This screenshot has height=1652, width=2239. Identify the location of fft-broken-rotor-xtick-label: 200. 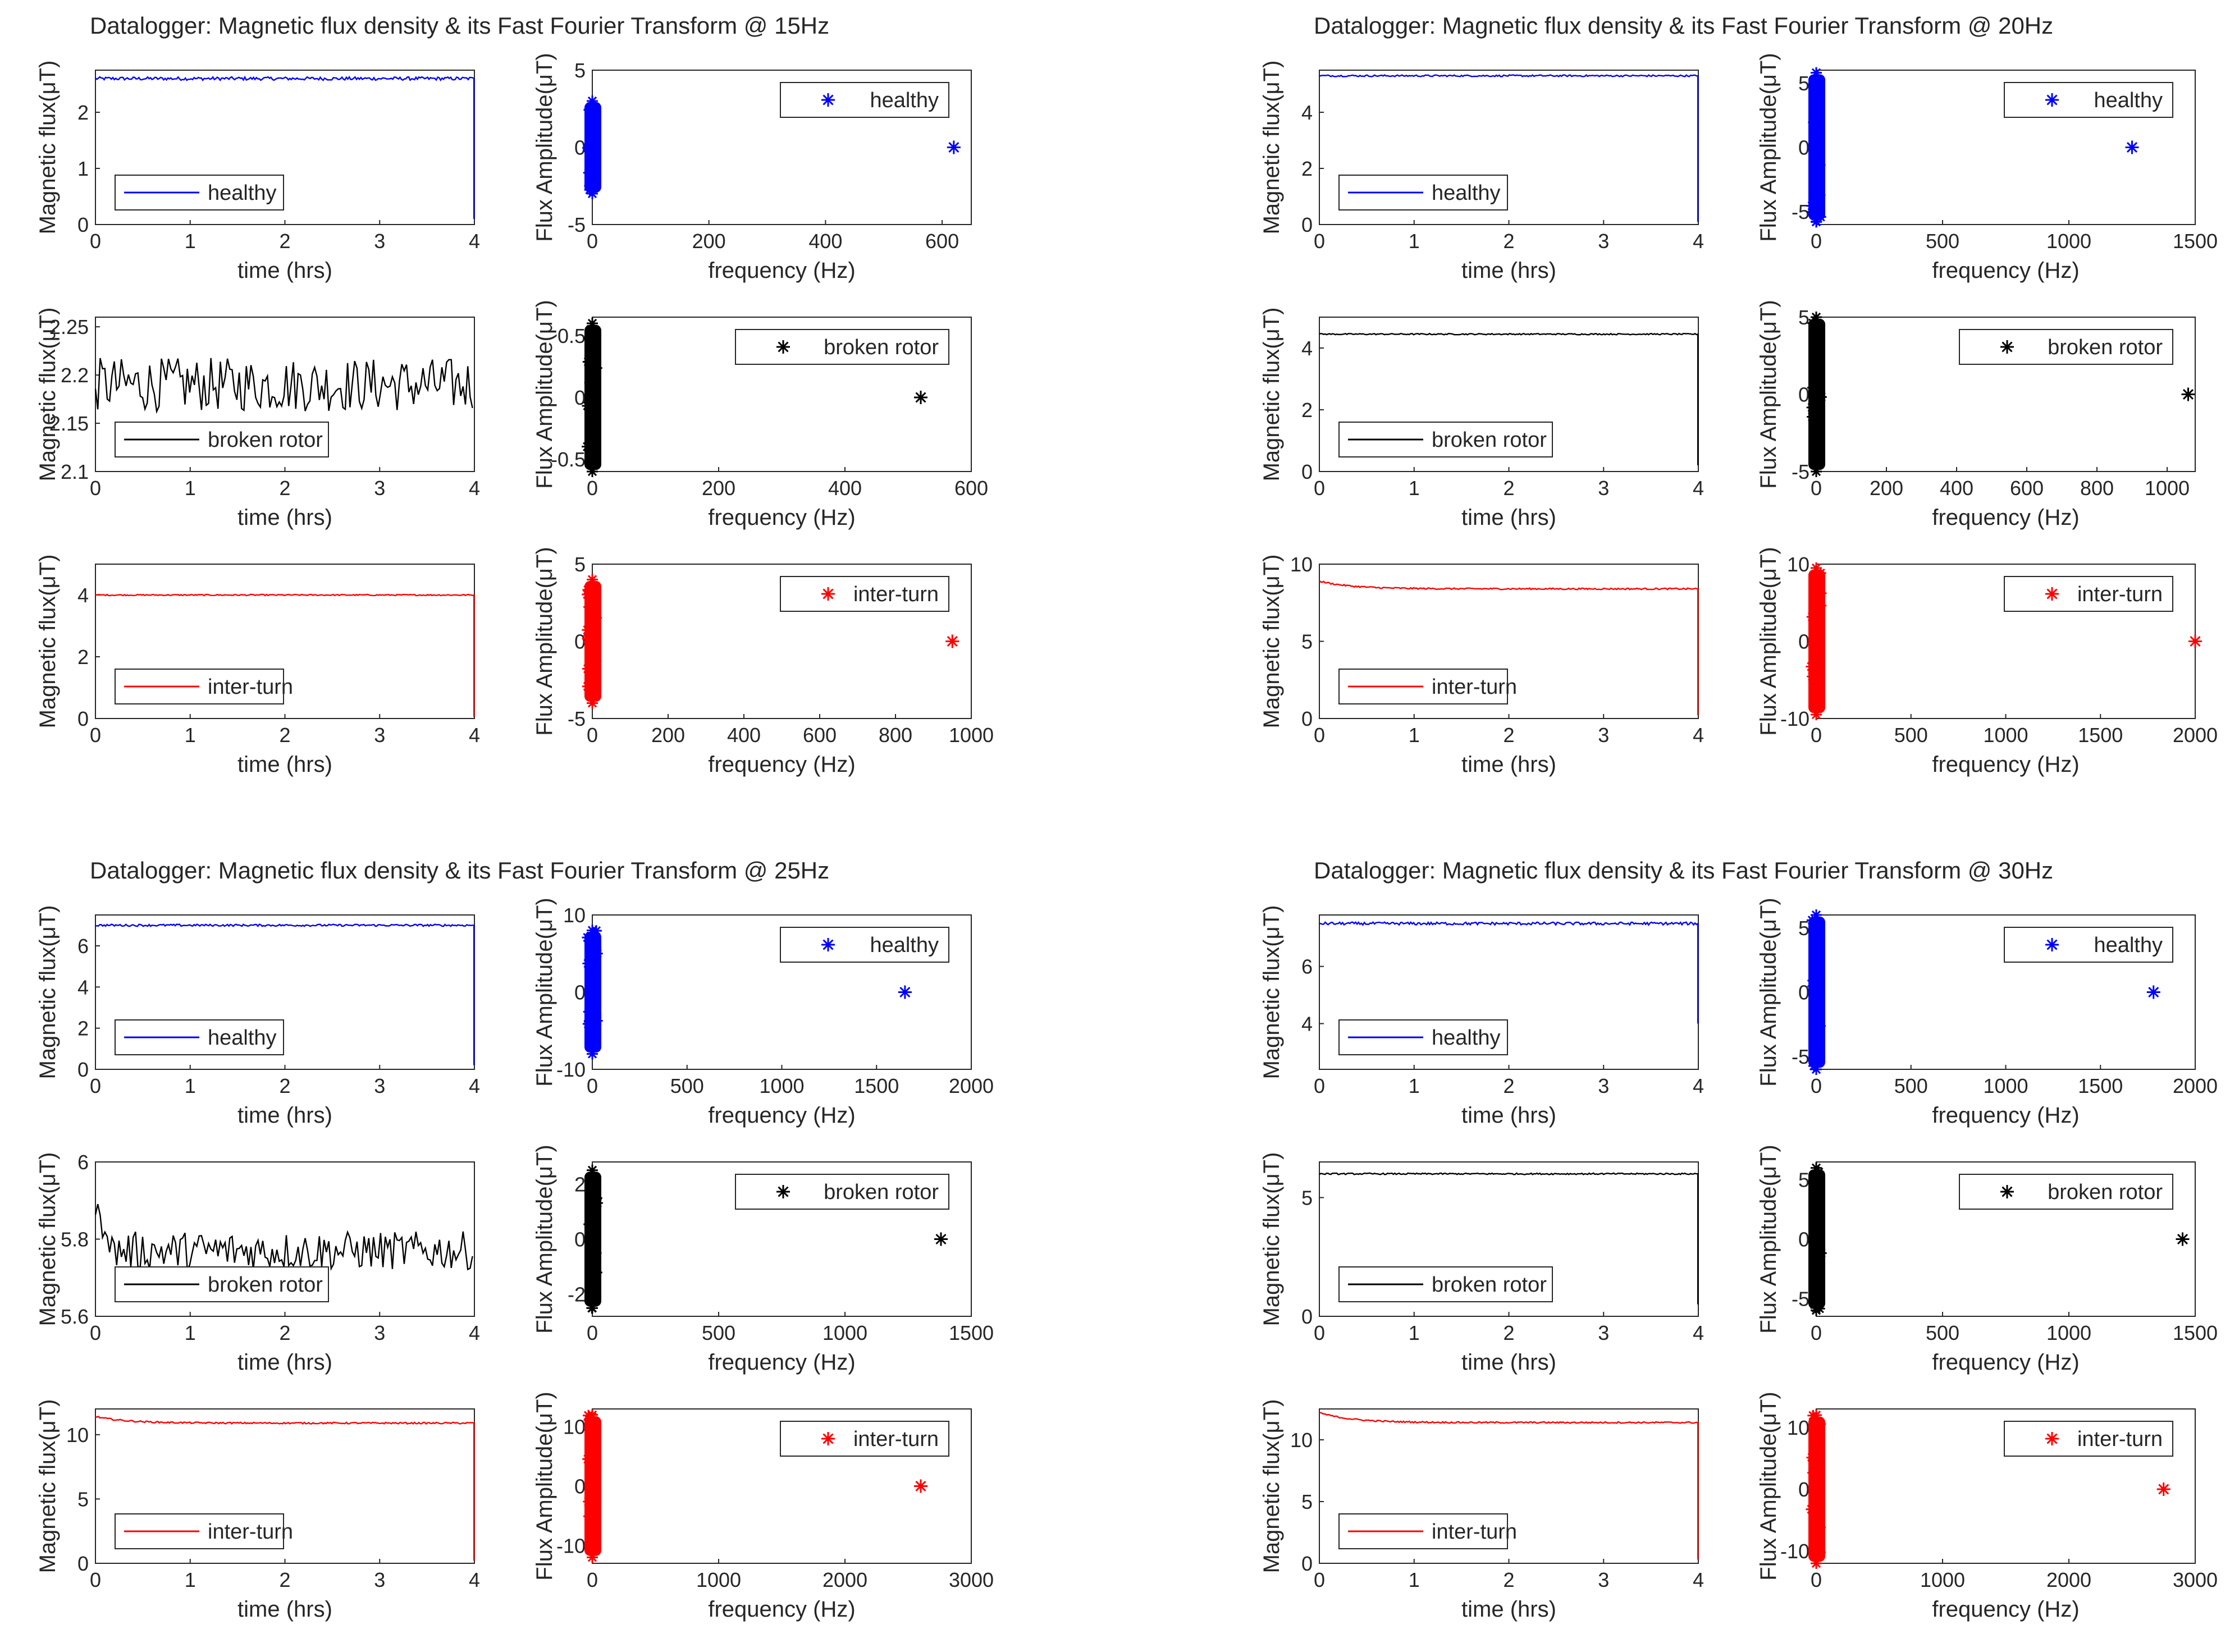
(718, 489).